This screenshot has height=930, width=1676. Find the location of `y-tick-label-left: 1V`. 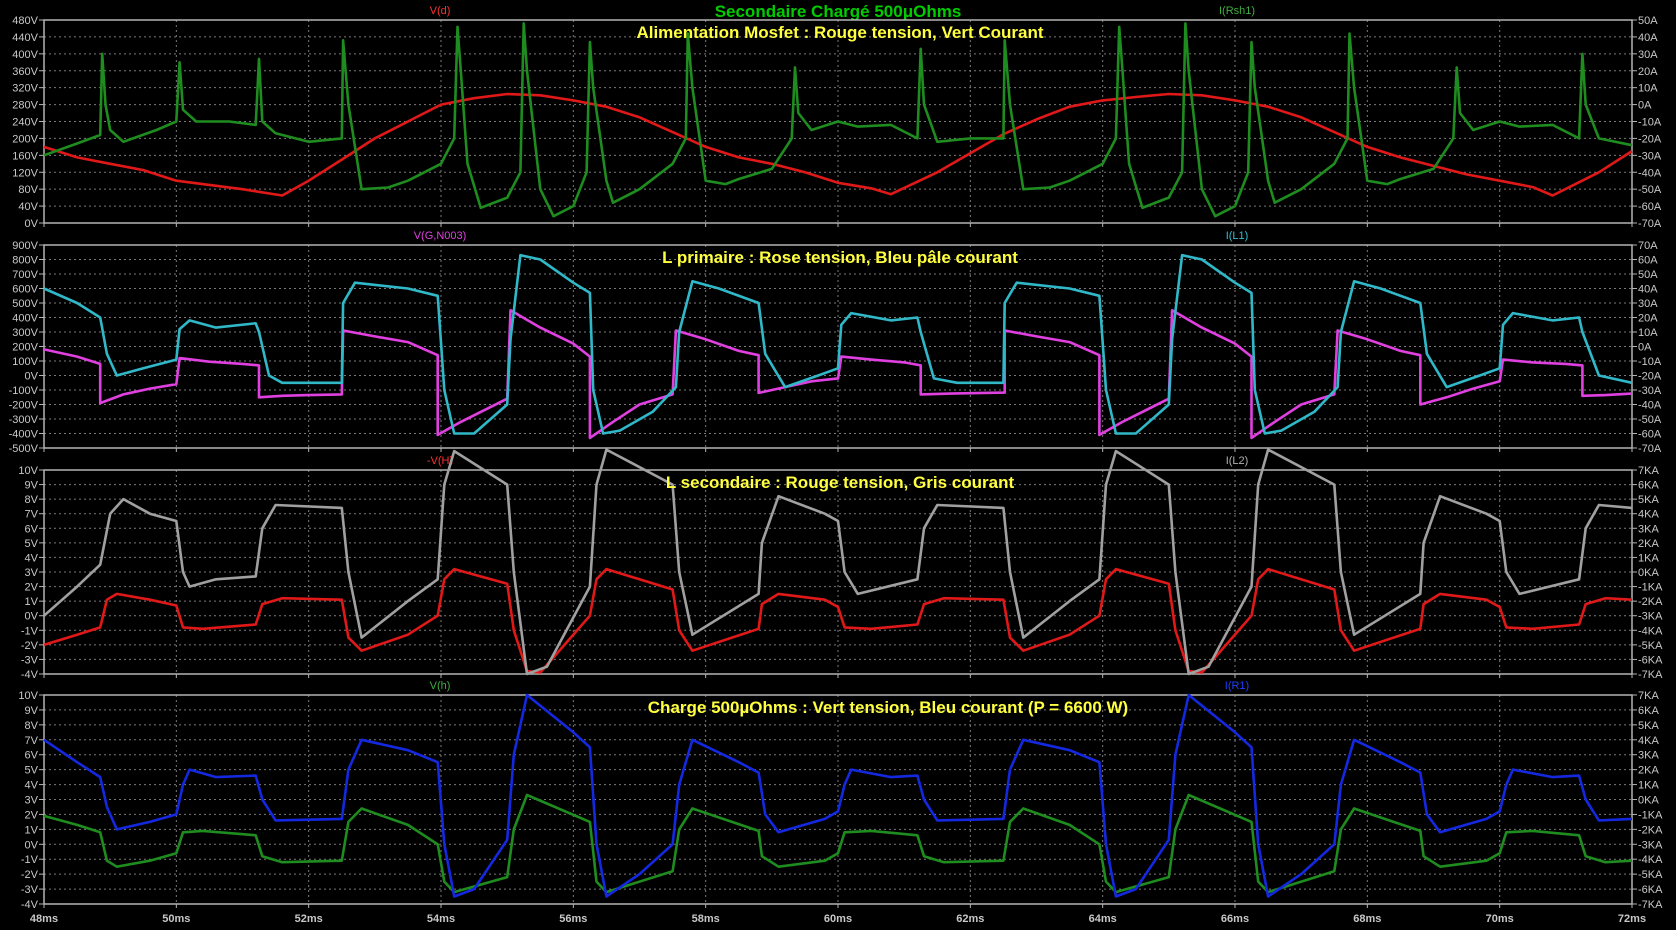

y-tick-label-left: 1V is located at coordinates (32, 830).